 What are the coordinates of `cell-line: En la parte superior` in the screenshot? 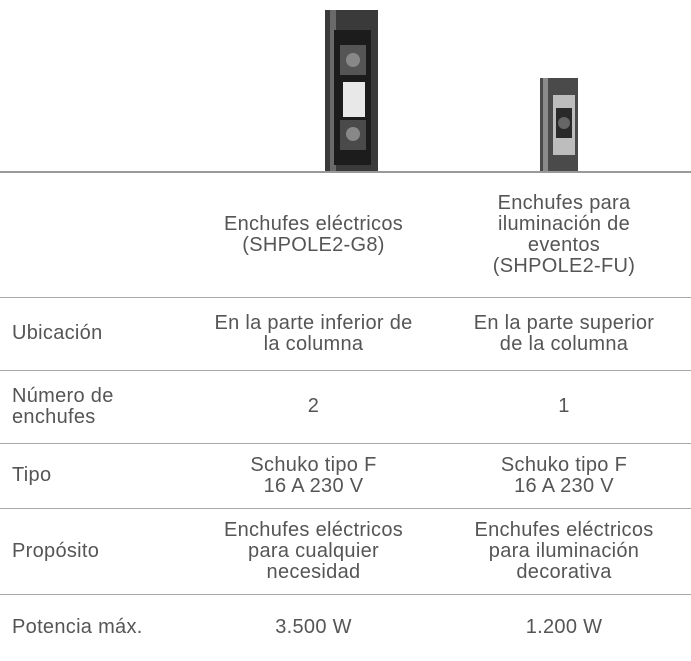 It's located at (564, 322).